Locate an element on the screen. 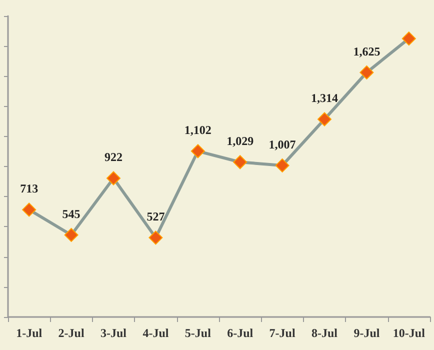 This screenshot has width=434, height=350. data-label: 1,029 is located at coordinates (240, 141).